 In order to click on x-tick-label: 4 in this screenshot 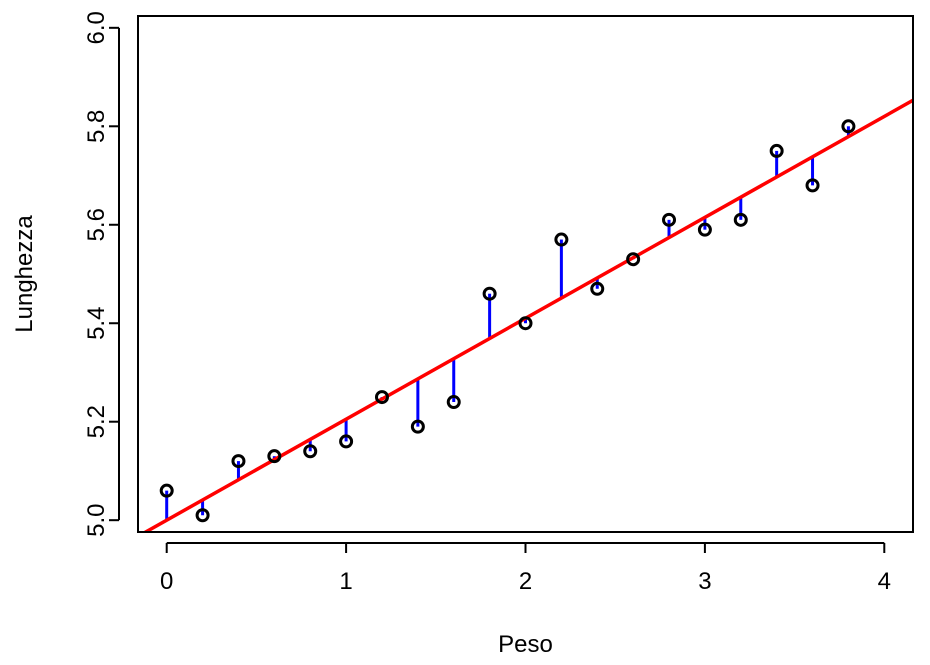, I will do `click(884, 581)`.